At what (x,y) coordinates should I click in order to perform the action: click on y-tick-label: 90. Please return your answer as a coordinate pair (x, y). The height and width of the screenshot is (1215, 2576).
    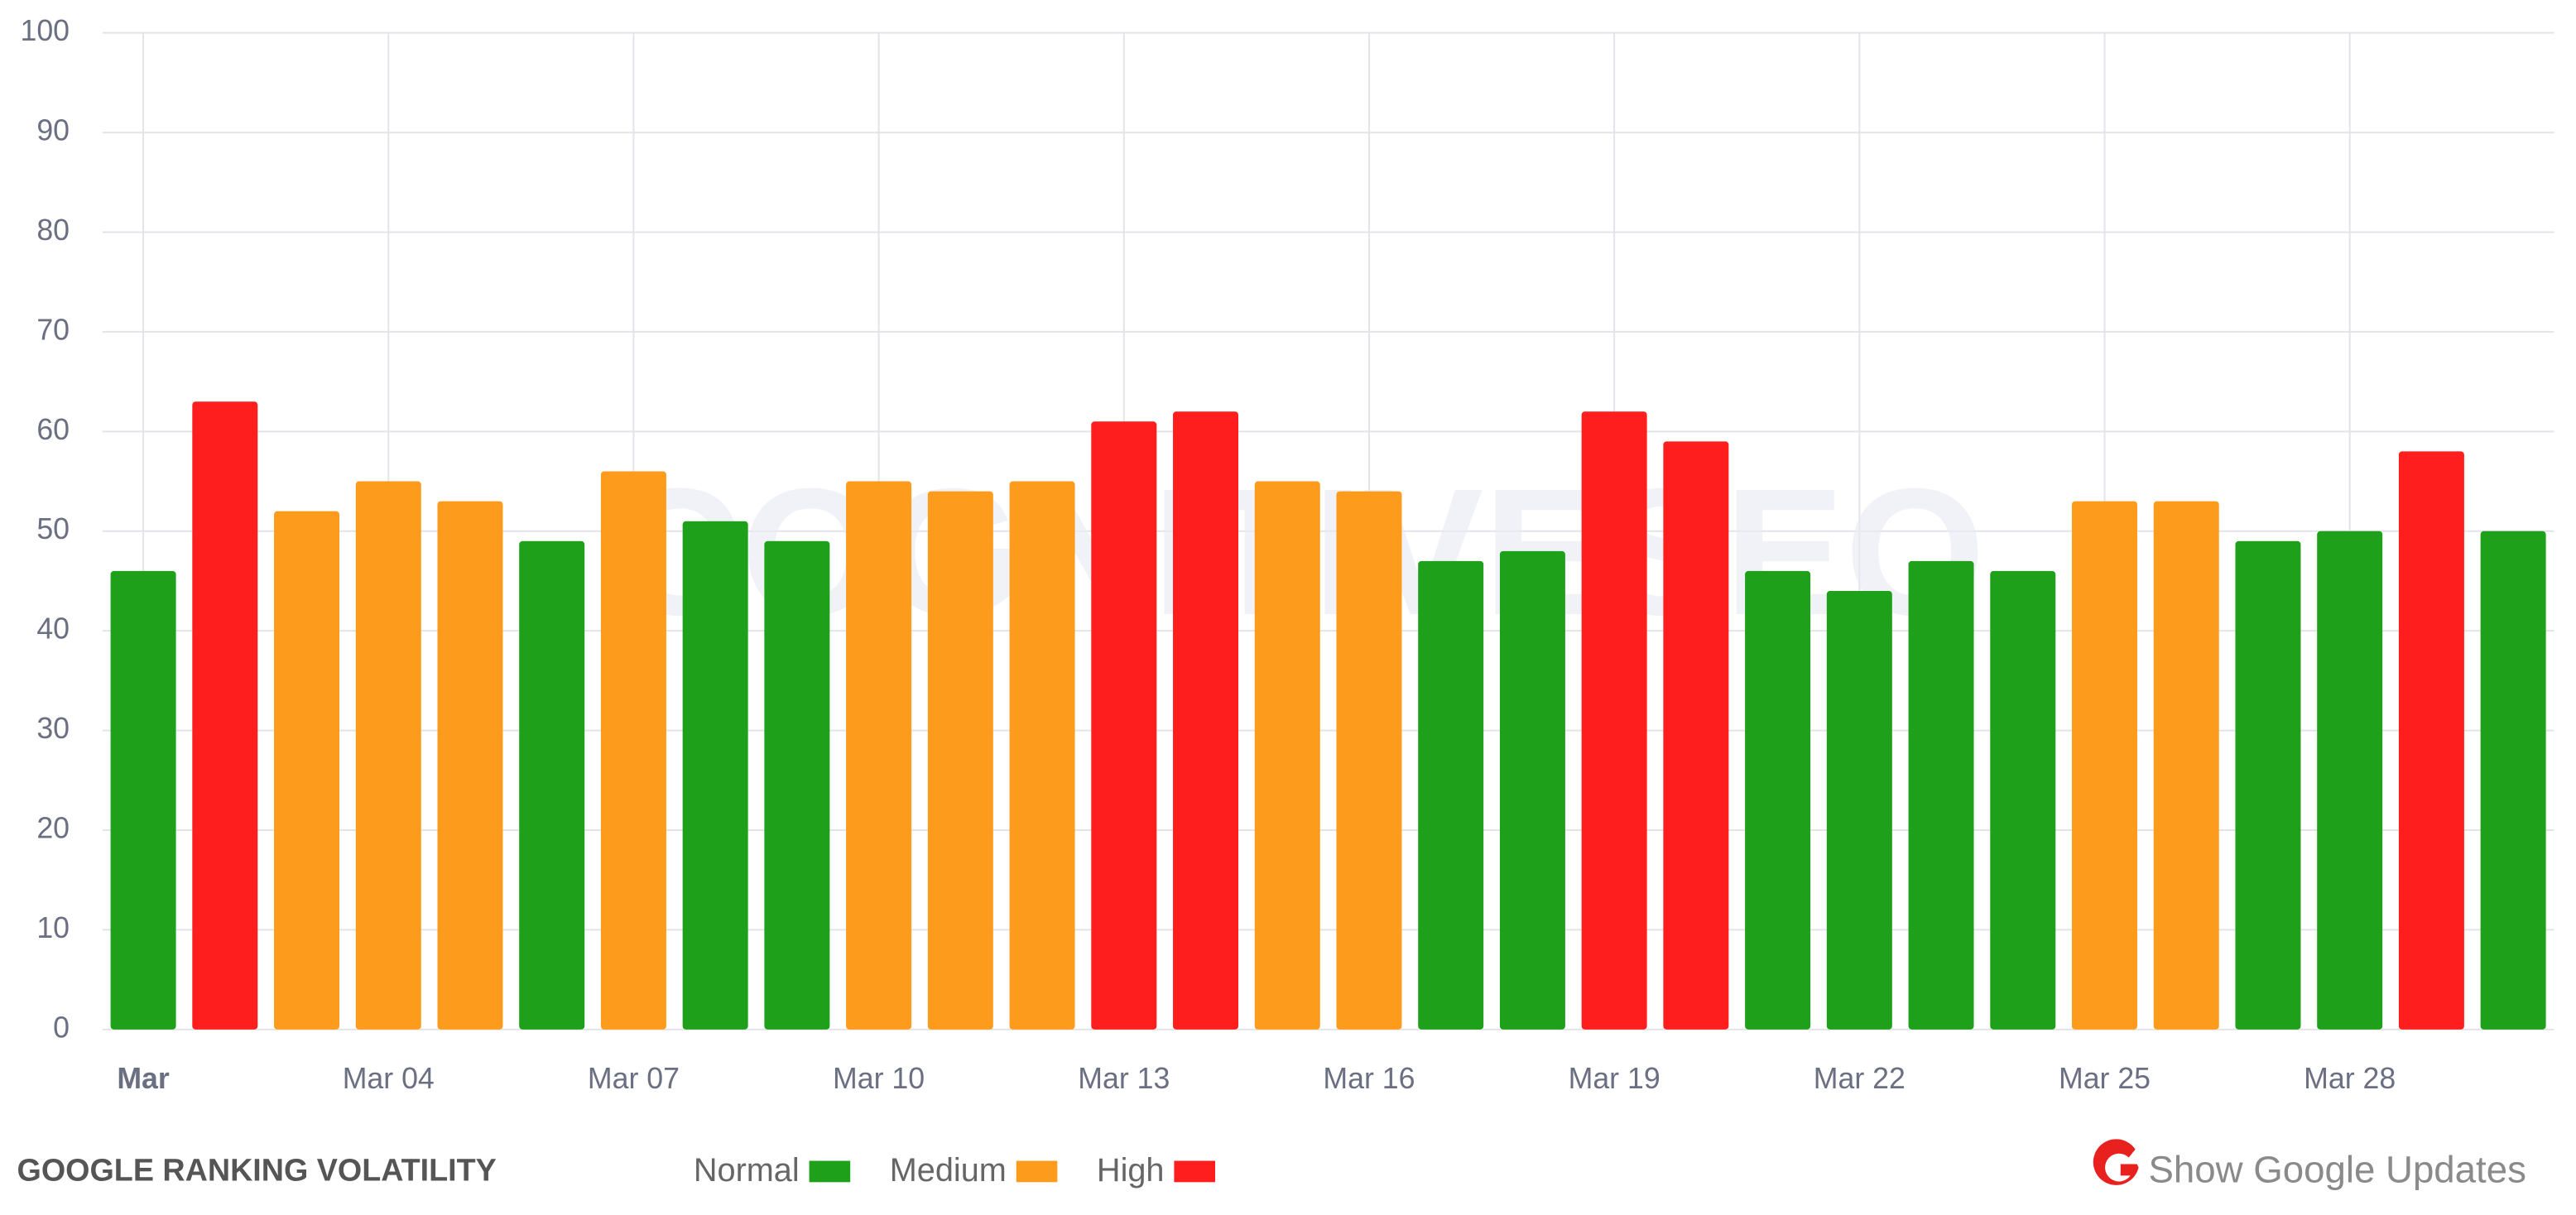
    Looking at the image, I should click on (53, 130).